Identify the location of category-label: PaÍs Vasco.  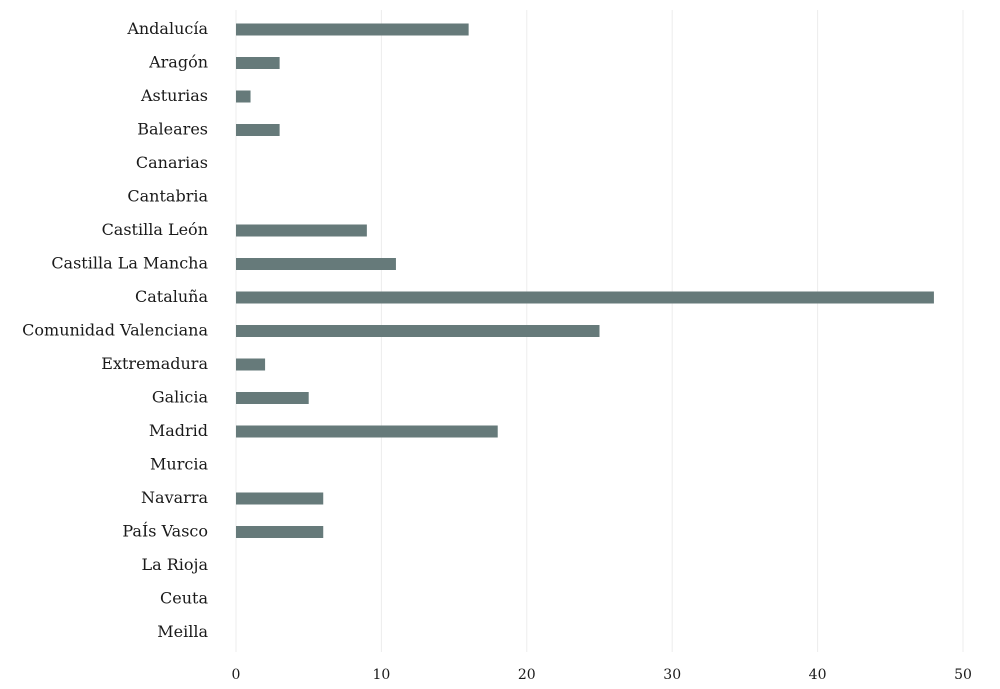
(165, 531).